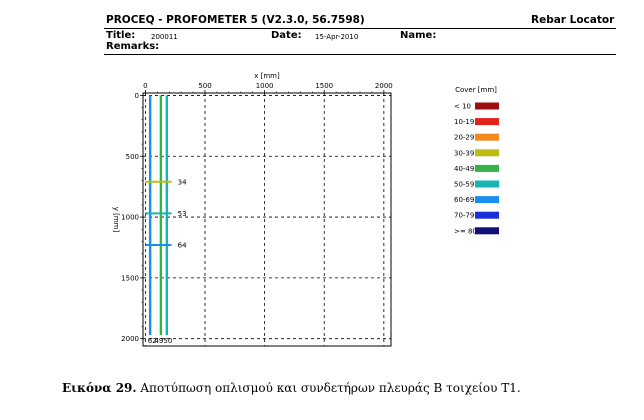  What do you see at coordinates (464, 138) in the screenshot?
I see `legend-item-label: 20-29` at bounding box center [464, 138].